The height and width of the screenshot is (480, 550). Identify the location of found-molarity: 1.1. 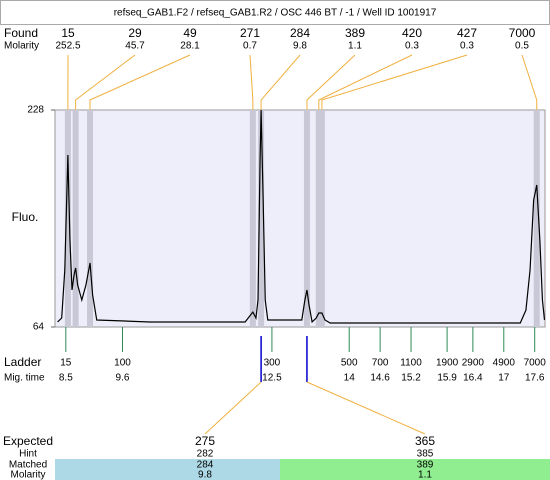
(355, 46).